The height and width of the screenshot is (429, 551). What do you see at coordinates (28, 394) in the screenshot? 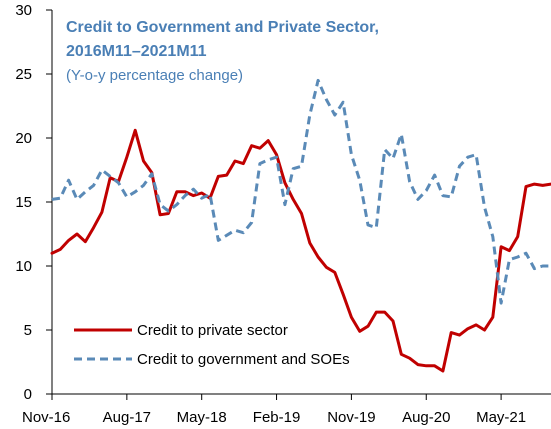
I see `y-tick-label: 0` at bounding box center [28, 394].